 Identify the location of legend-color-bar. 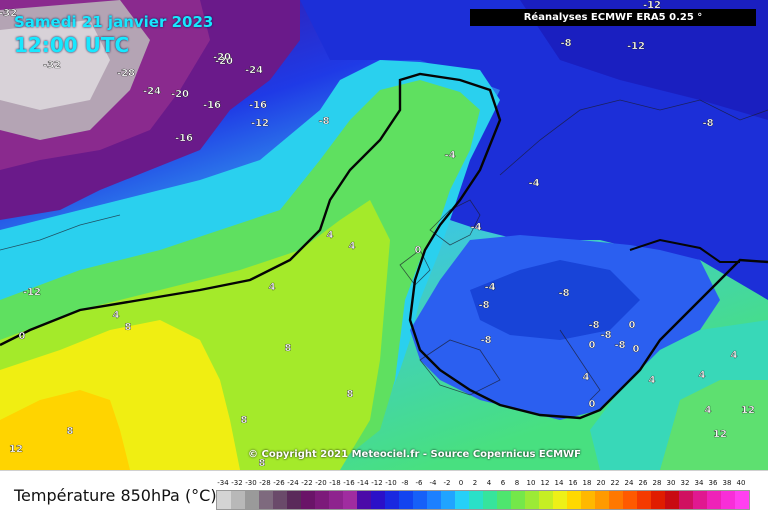
(483, 500).